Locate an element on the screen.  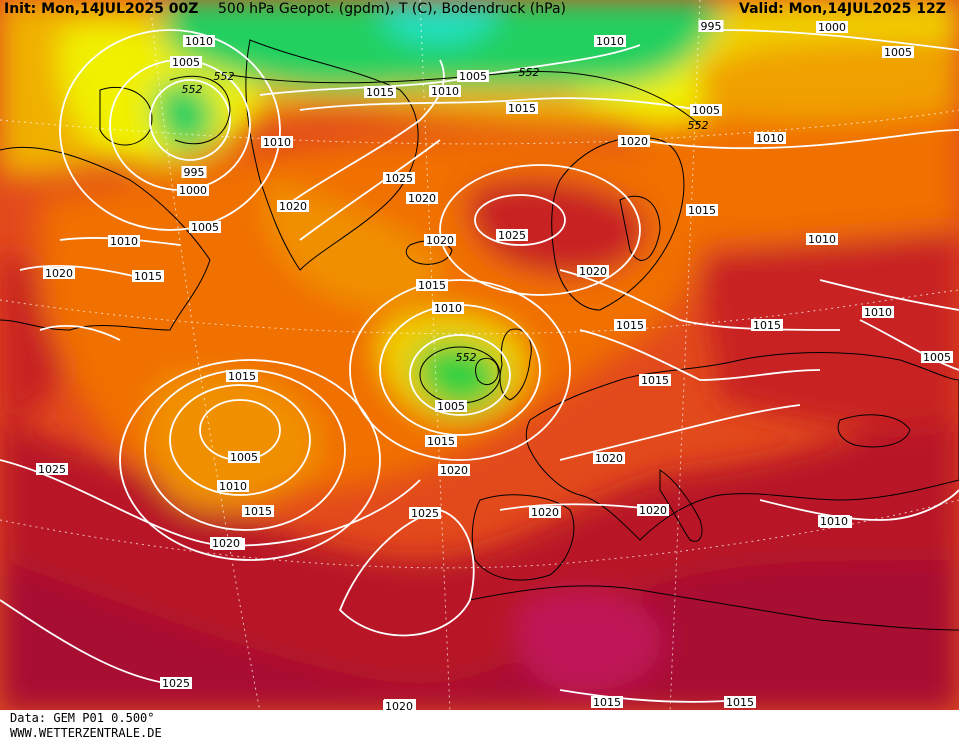
footer-bar is located at coordinates (479, 725).